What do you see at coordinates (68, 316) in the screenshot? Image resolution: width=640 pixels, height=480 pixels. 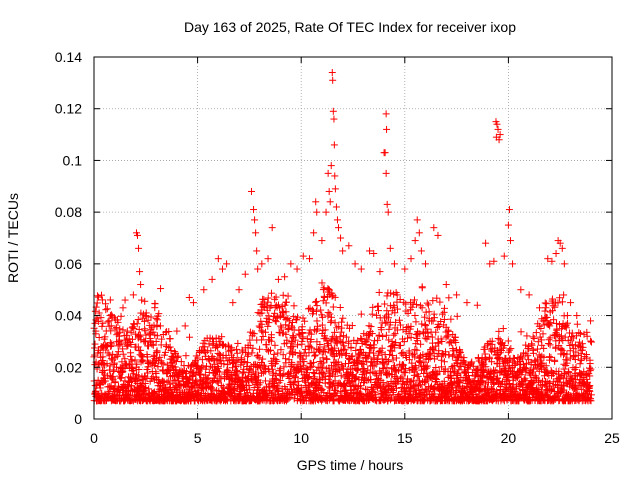 I see `y-tick-label: 0.04` at bounding box center [68, 316].